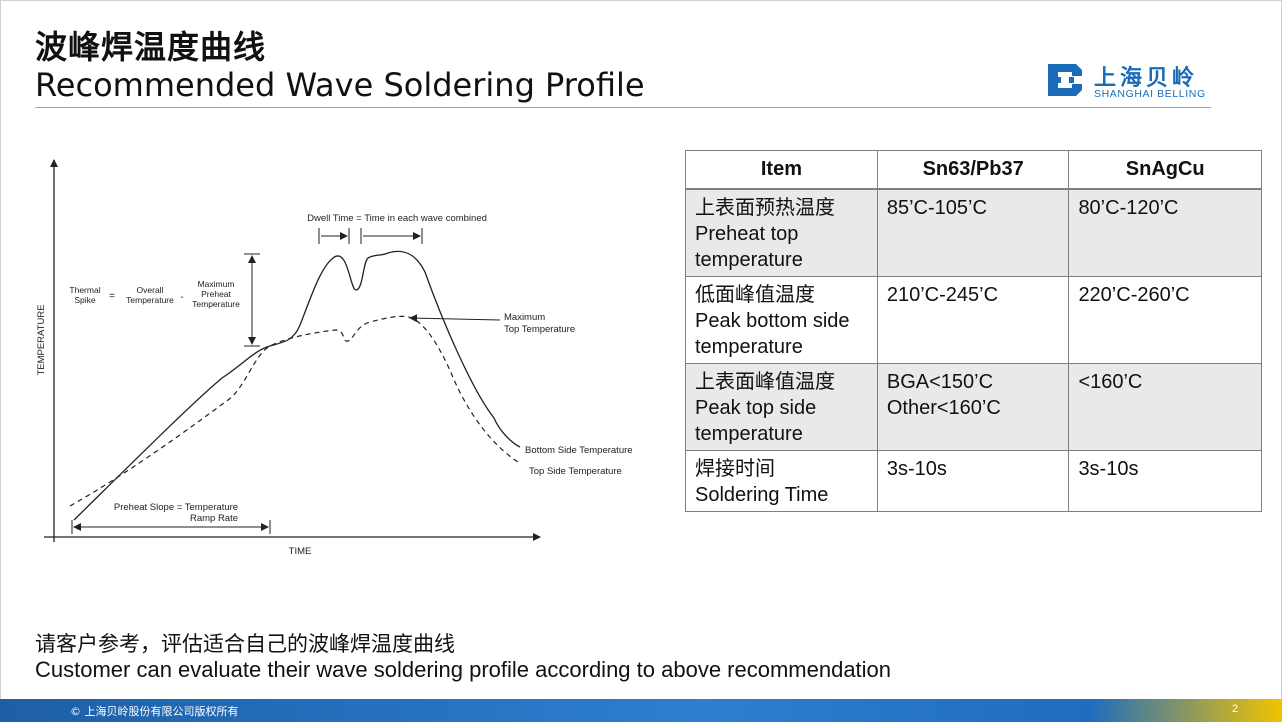 This screenshot has height=722, width=1282. Describe the element at coordinates (755, 294) in the screenshot. I see `item-line: 低面峰值温度` at that location.